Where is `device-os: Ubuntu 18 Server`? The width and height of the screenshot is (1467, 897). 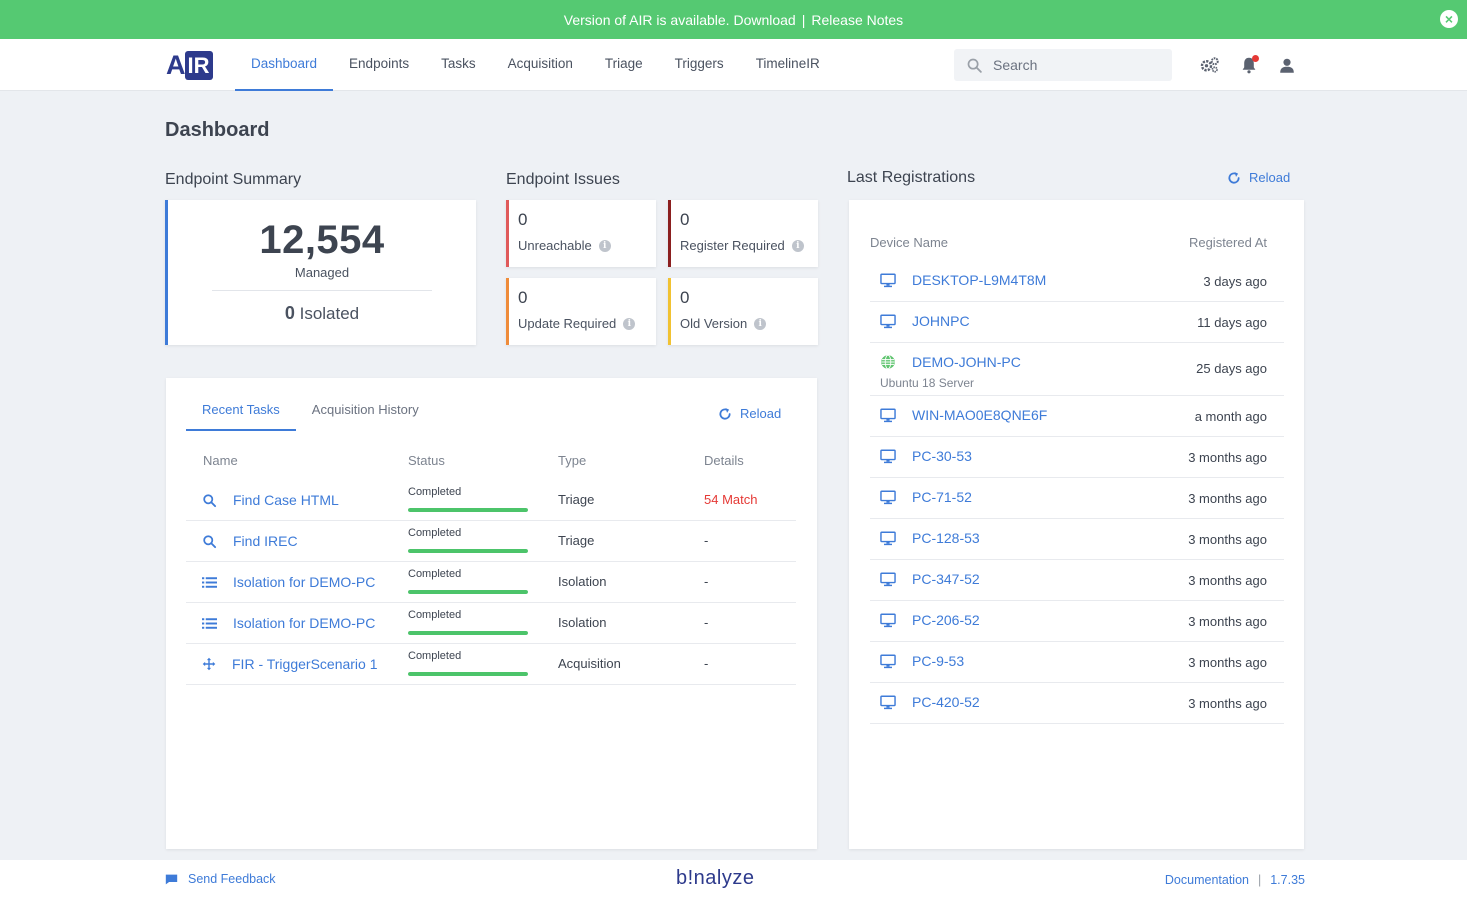 device-os: Ubuntu 18 Server is located at coordinates (927, 383).